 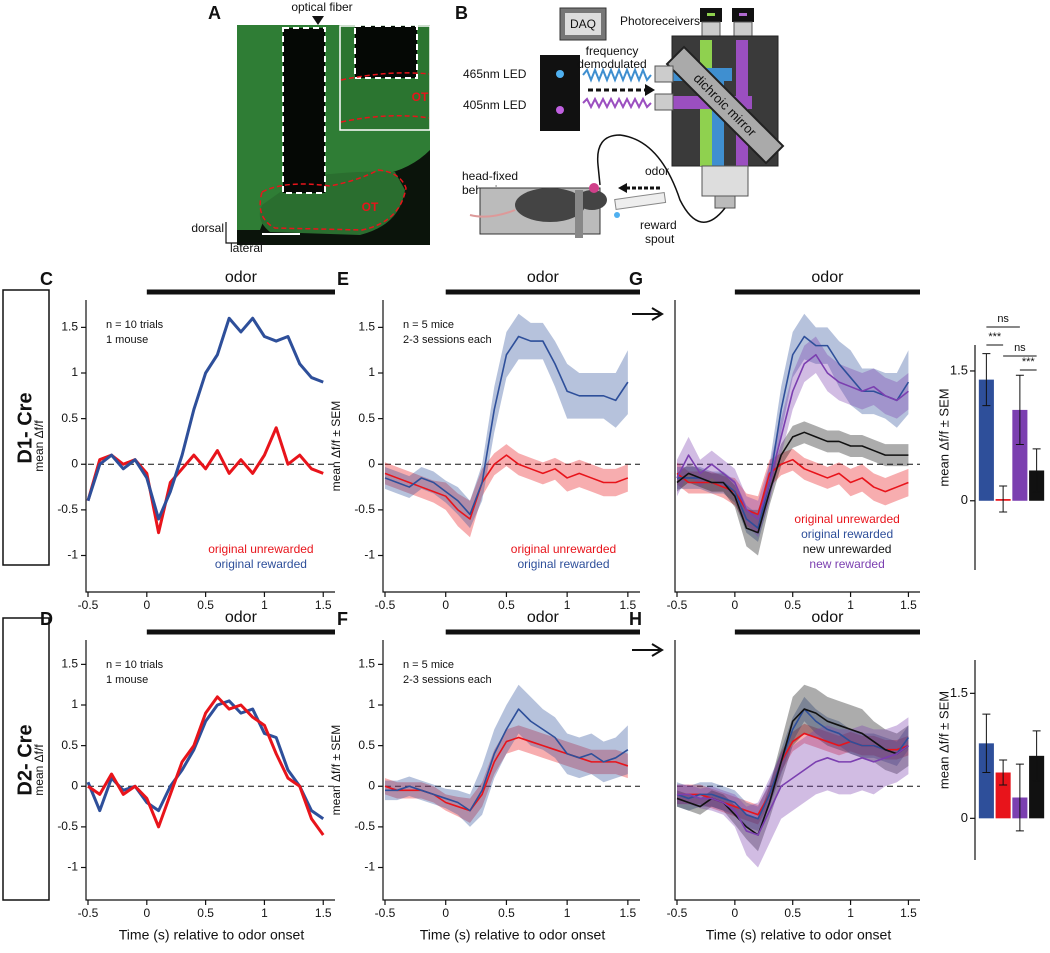 I want to click on panel-label: F, so click(x=342, y=619).